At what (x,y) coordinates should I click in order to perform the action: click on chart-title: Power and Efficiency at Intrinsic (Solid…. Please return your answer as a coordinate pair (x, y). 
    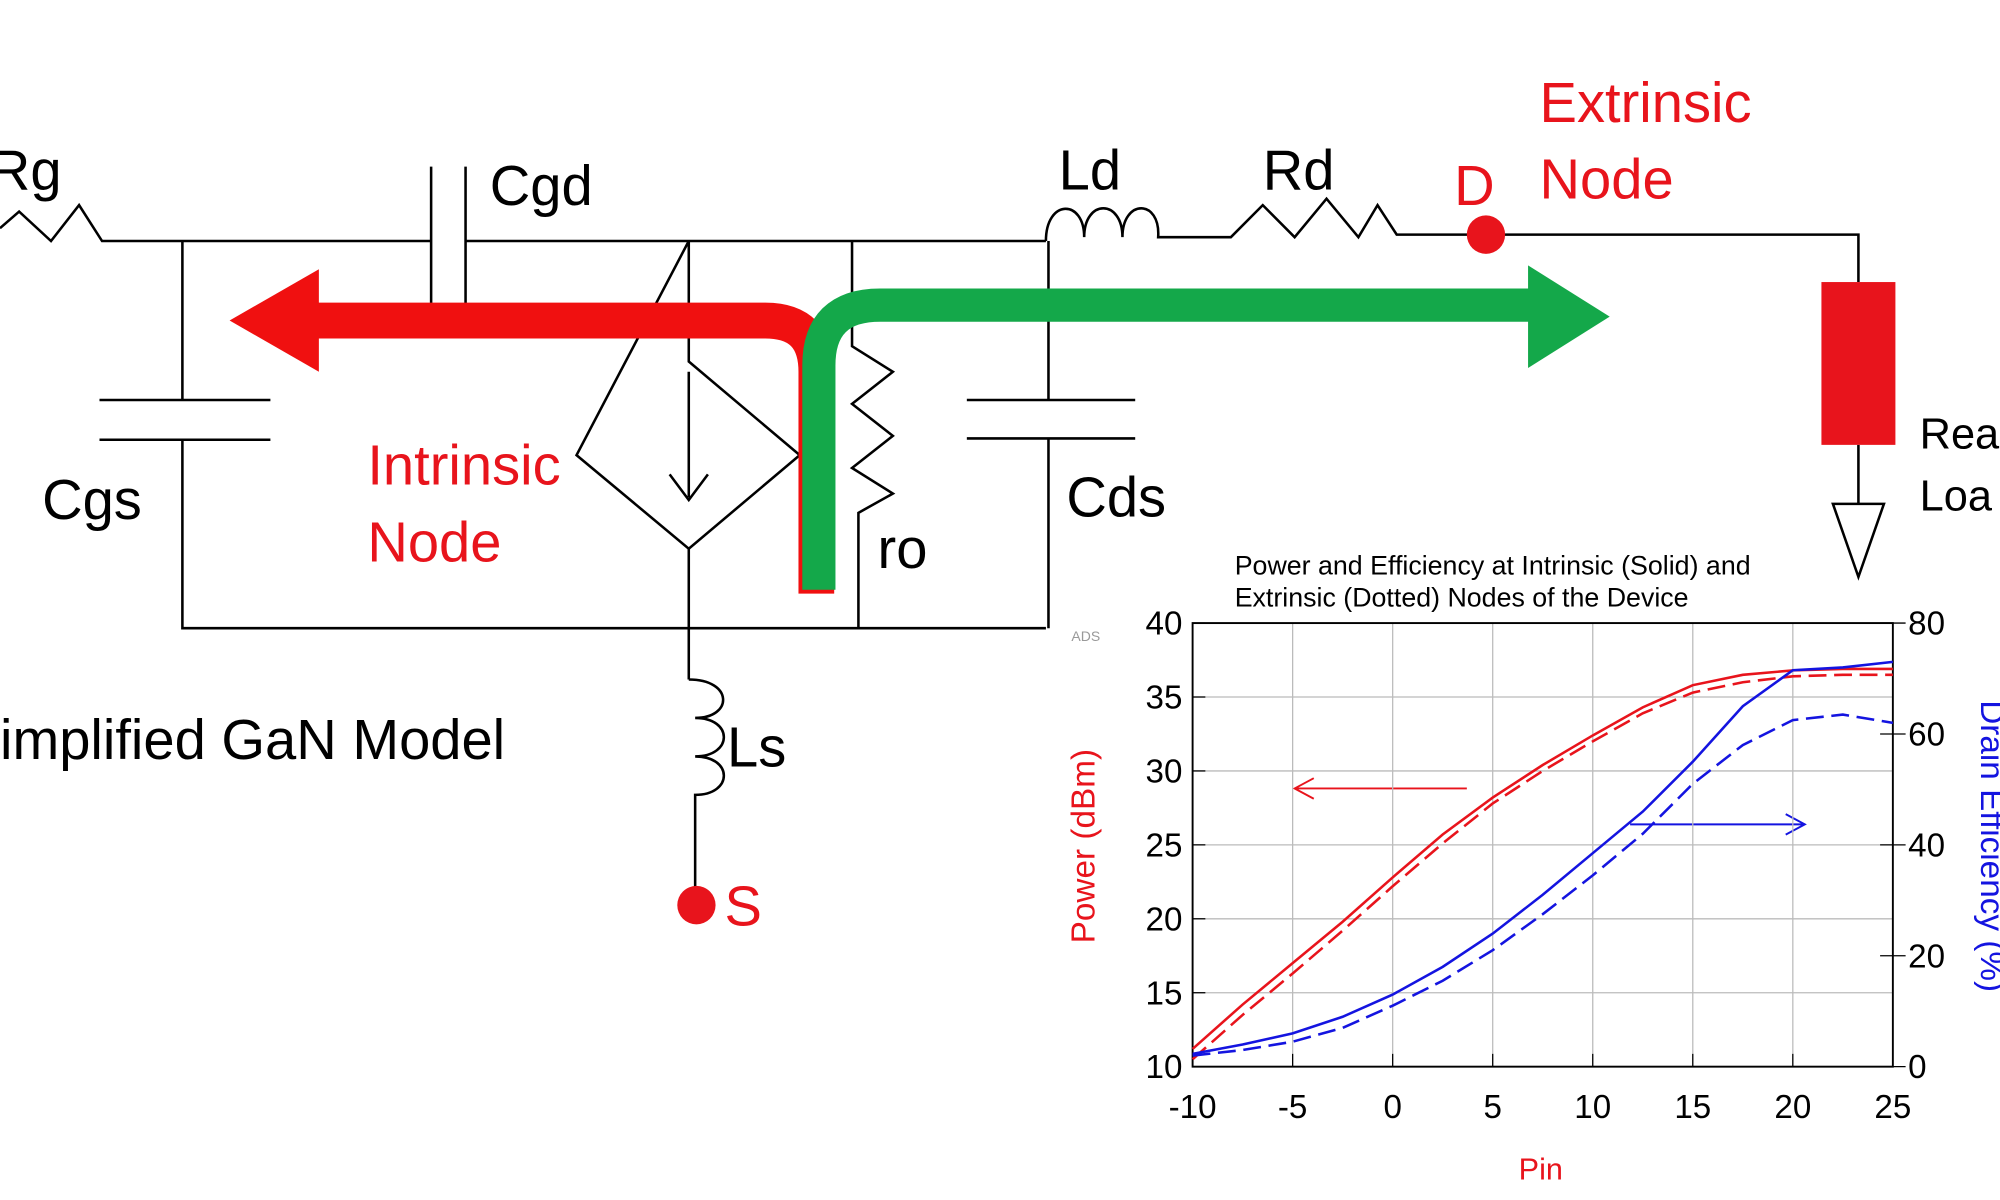
    Looking at the image, I should click on (1493, 565).